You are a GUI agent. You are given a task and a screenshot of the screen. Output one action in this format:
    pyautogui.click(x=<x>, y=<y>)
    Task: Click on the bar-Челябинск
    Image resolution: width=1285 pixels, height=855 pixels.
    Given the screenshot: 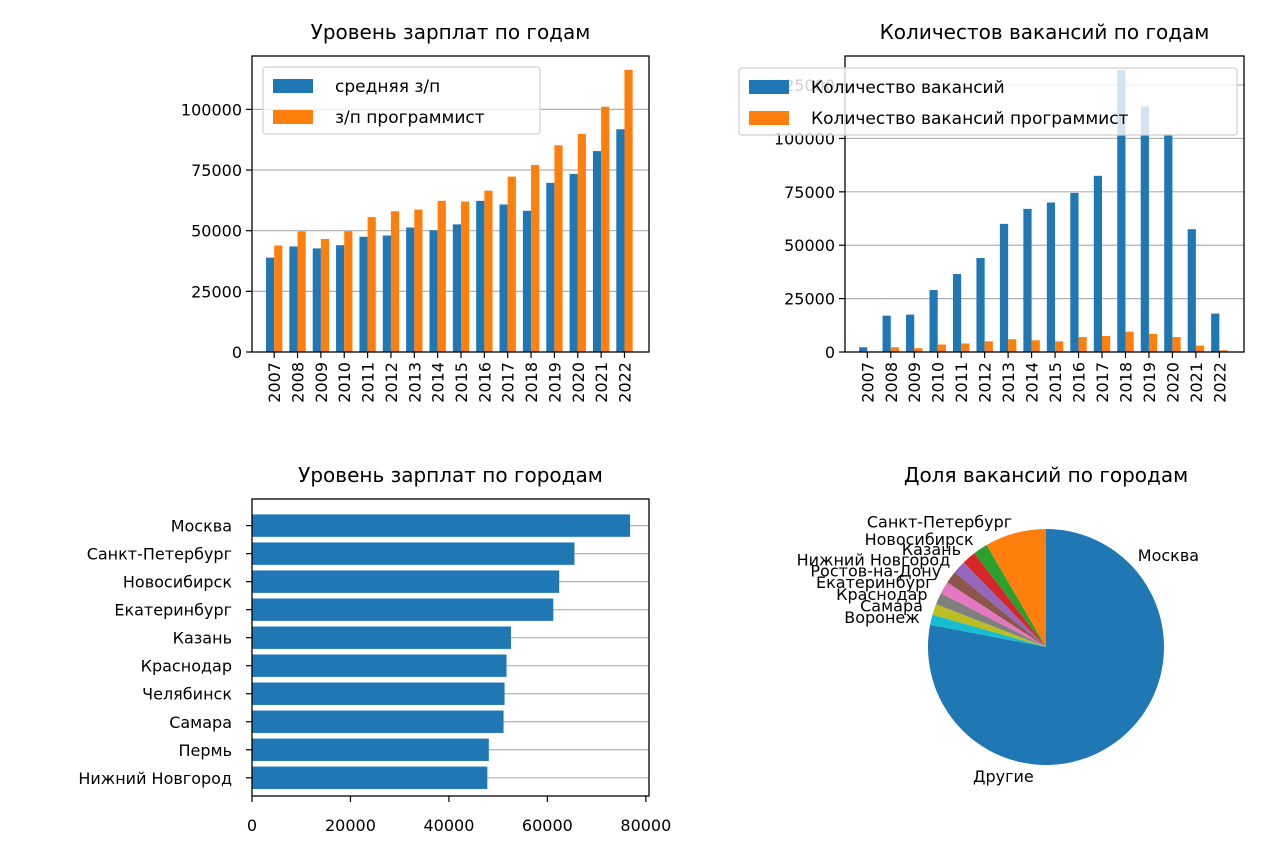 What is the action you would take?
    pyautogui.click(x=378, y=693)
    